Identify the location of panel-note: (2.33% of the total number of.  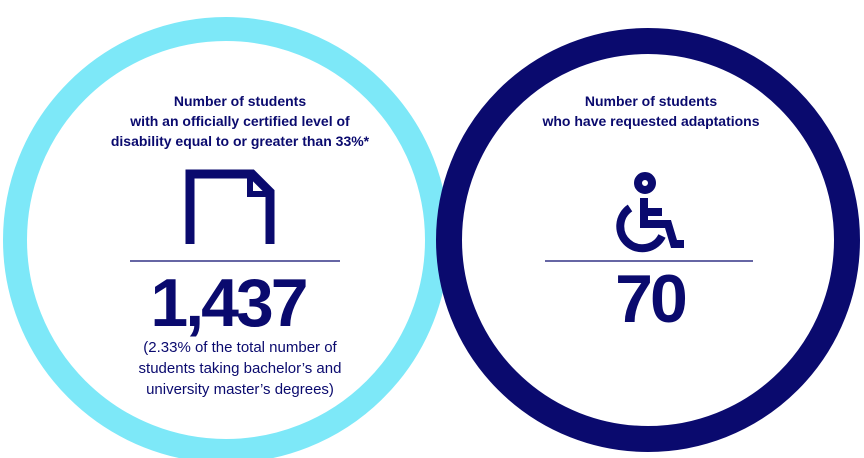
(240, 347).